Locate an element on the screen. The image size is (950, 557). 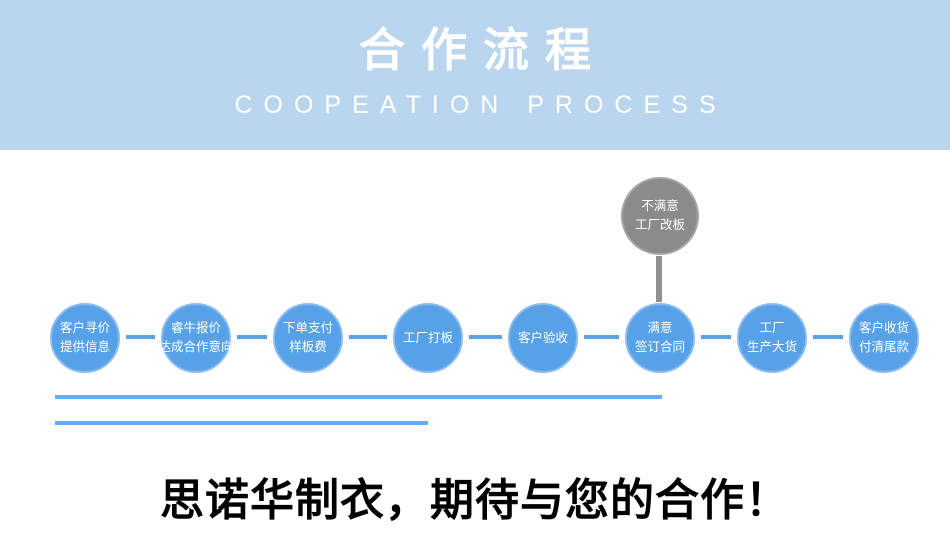
step-label-line1: 下单支付 is located at coordinates (307, 328).